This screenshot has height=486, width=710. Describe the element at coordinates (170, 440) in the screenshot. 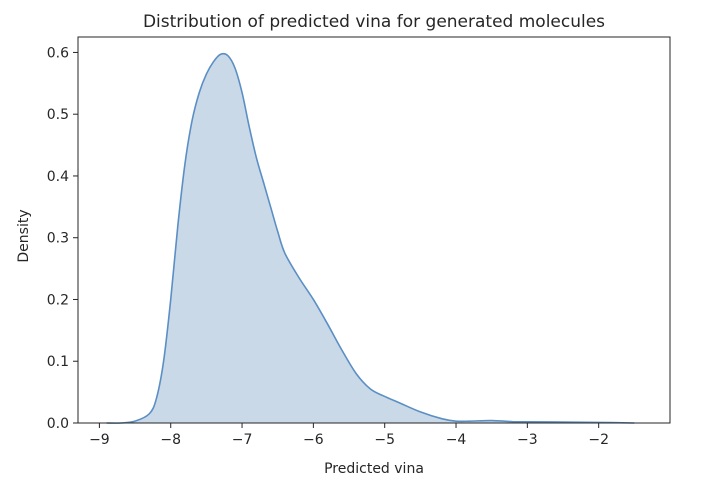

I see `x-tick-label: −8` at that location.